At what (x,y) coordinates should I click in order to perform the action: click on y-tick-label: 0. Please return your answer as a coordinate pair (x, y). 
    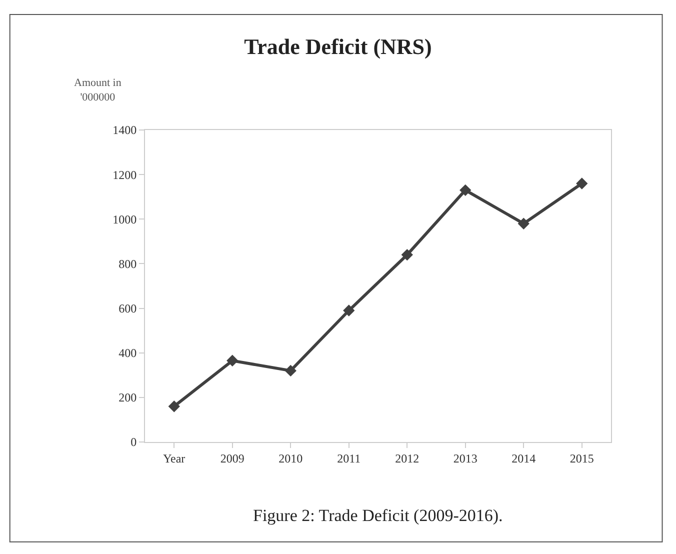
    Looking at the image, I should click on (133, 442).